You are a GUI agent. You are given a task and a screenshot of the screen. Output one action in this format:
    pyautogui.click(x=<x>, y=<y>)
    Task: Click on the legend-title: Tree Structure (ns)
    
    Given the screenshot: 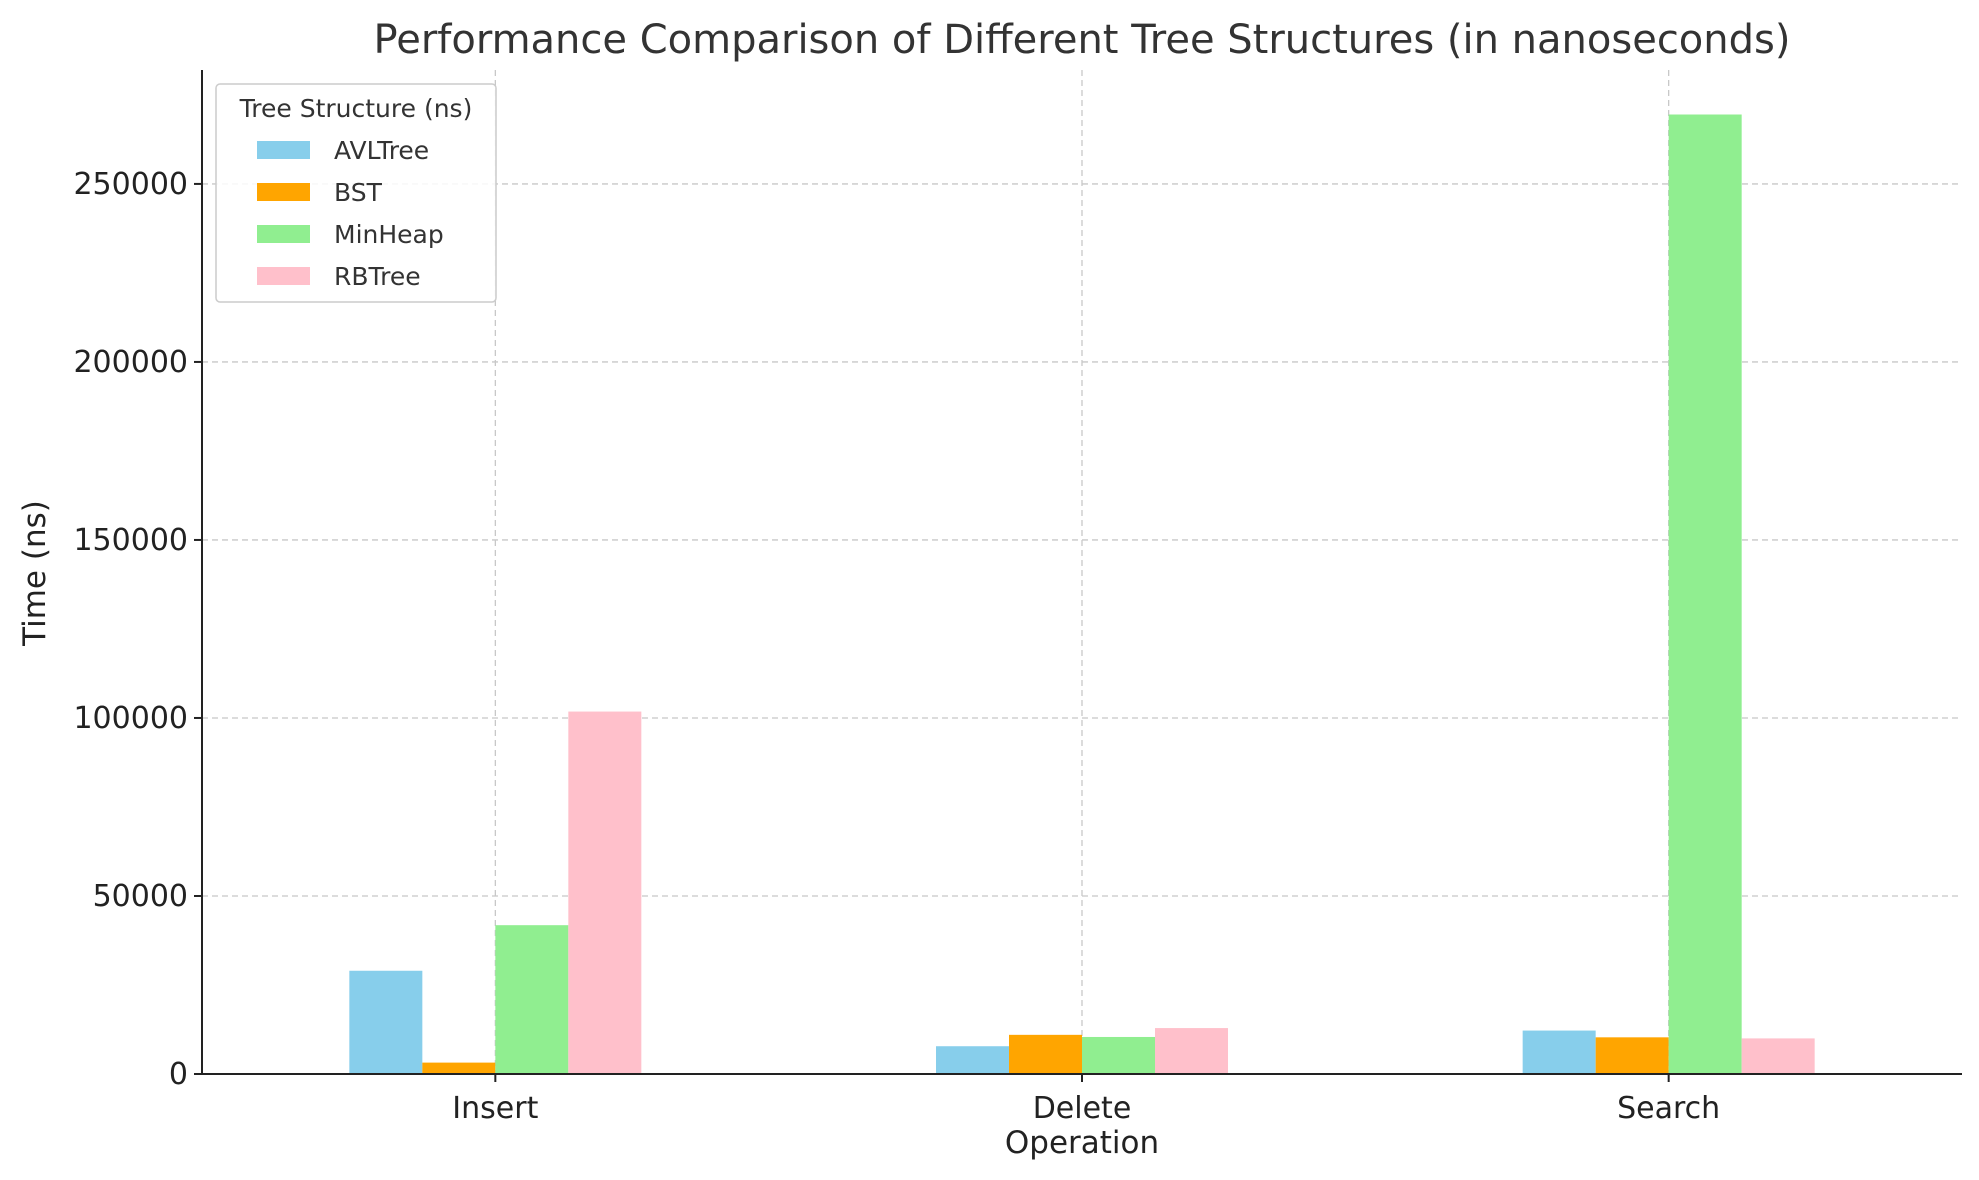 What is the action you would take?
    pyautogui.click(x=356, y=108)
    